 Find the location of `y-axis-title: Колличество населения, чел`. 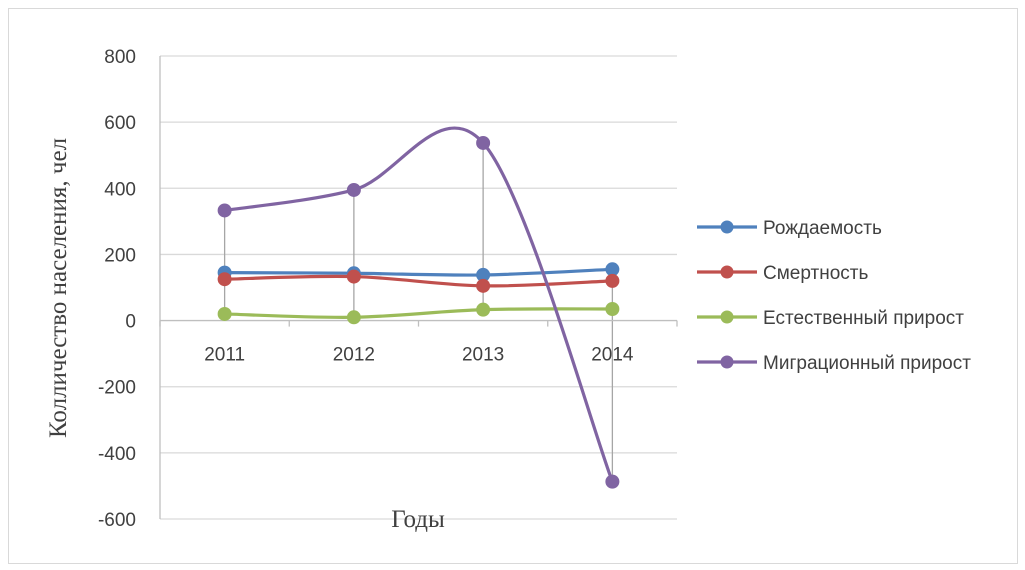

y-axis-title: Колличество населения, чел is located at coordinates (58, 288).